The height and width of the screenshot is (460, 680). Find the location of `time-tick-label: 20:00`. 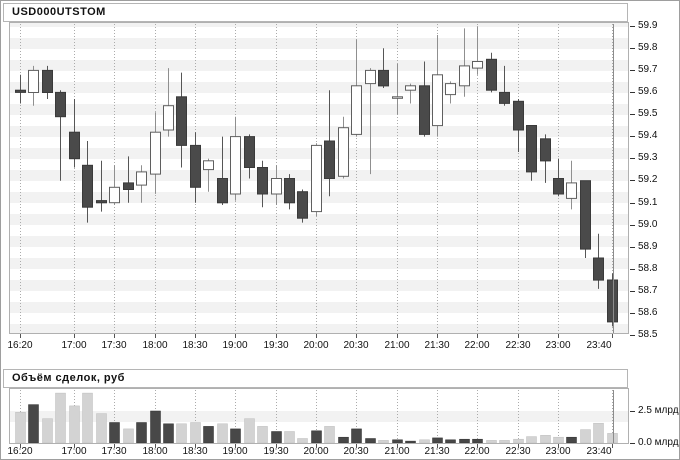

time-tick-label: 20:00 is located at coordinates (316, 451).